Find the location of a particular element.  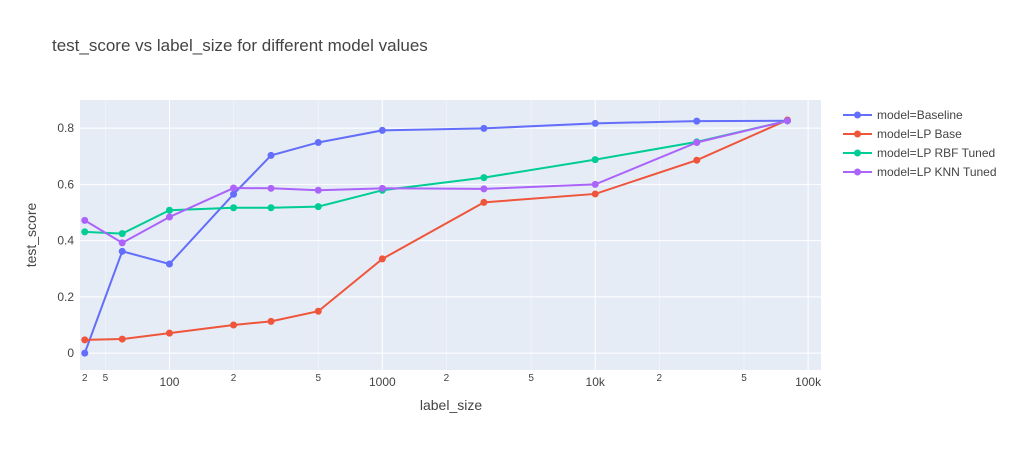

legend-label: model=LP Base is located at coordinates (919, 134).